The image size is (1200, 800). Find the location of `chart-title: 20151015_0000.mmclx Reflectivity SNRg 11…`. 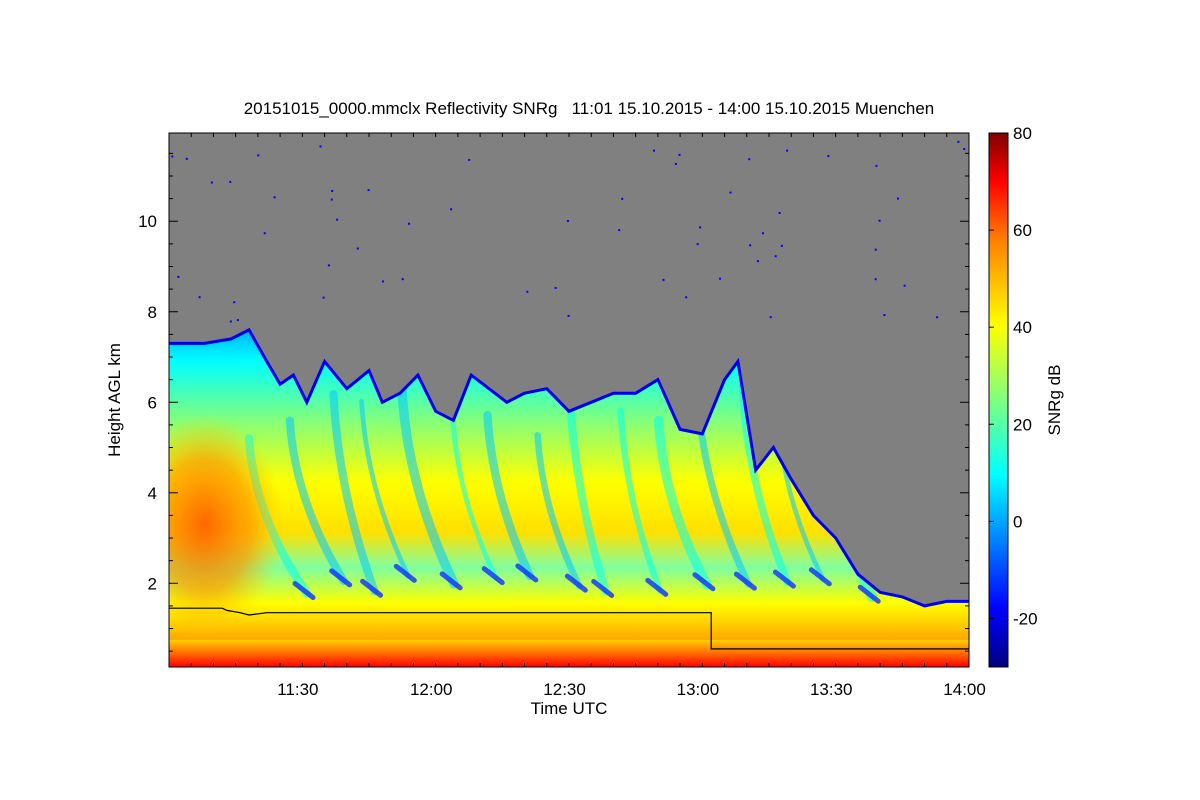

chart-title: 20151015_0000.mmclx Reflectivity SNRg 11… is located at coordinates (589, 108).